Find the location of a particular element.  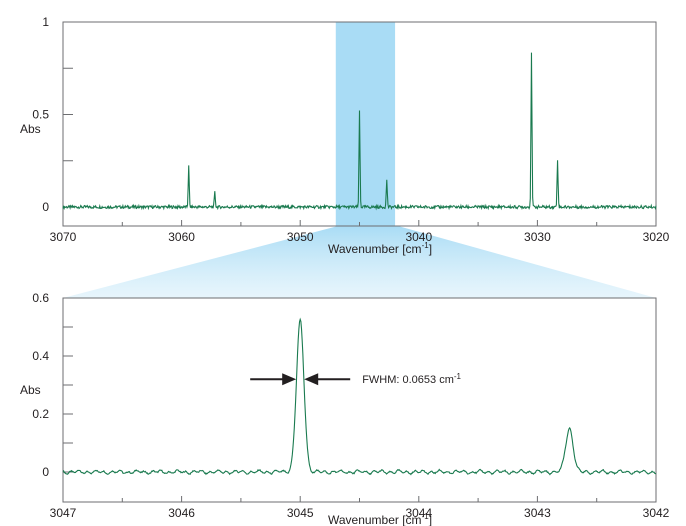

overview-x-tick-label: 3070 is located at coordinates (63, 237).